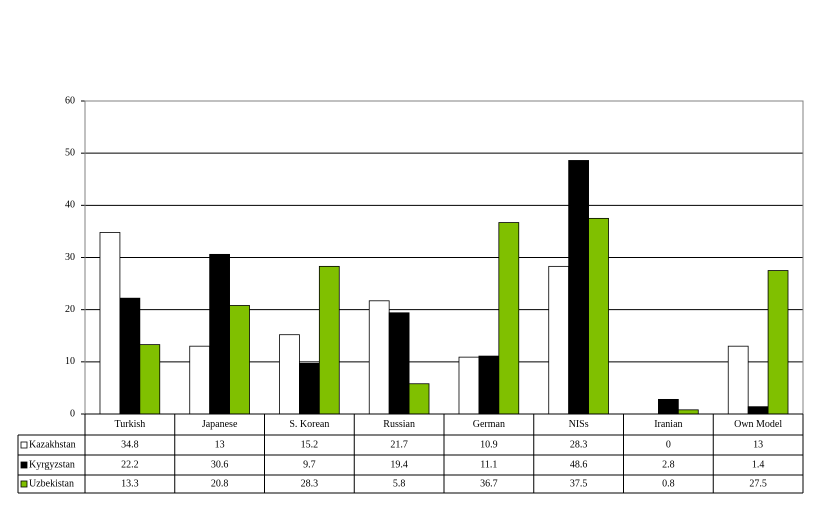 This screenshot has height=510, width=819. I want to click on y-tick-label: 20, so click(70, 309).